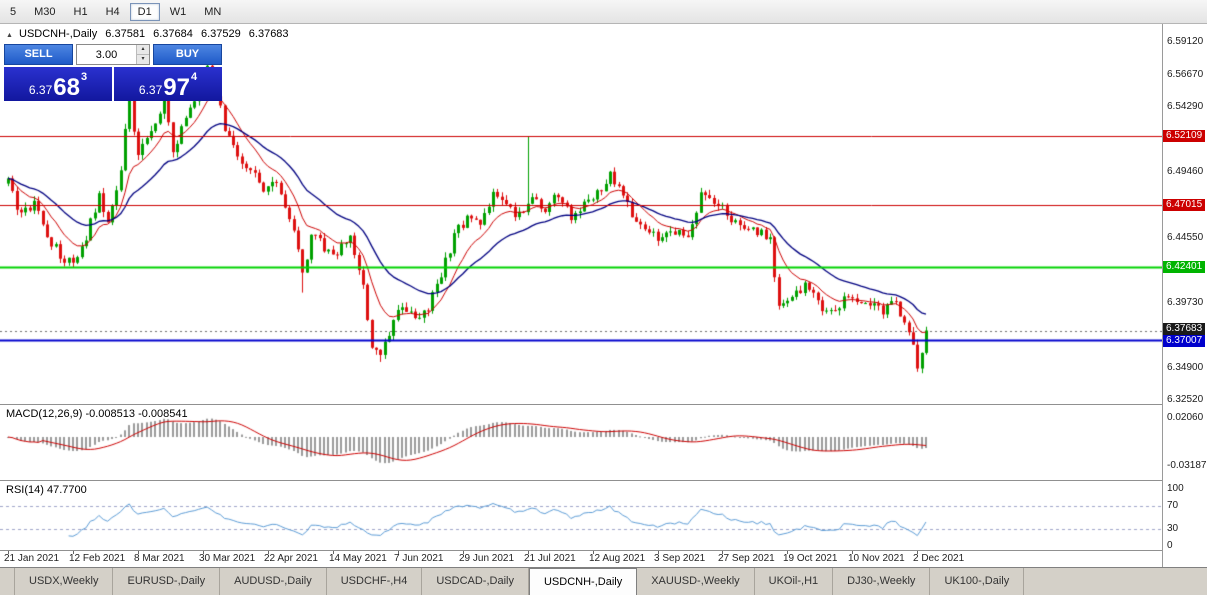  Describe the element at coordinates (291, 558) in the screenshot. I see `date-axis-label: 22 Apr 2021` at that location.